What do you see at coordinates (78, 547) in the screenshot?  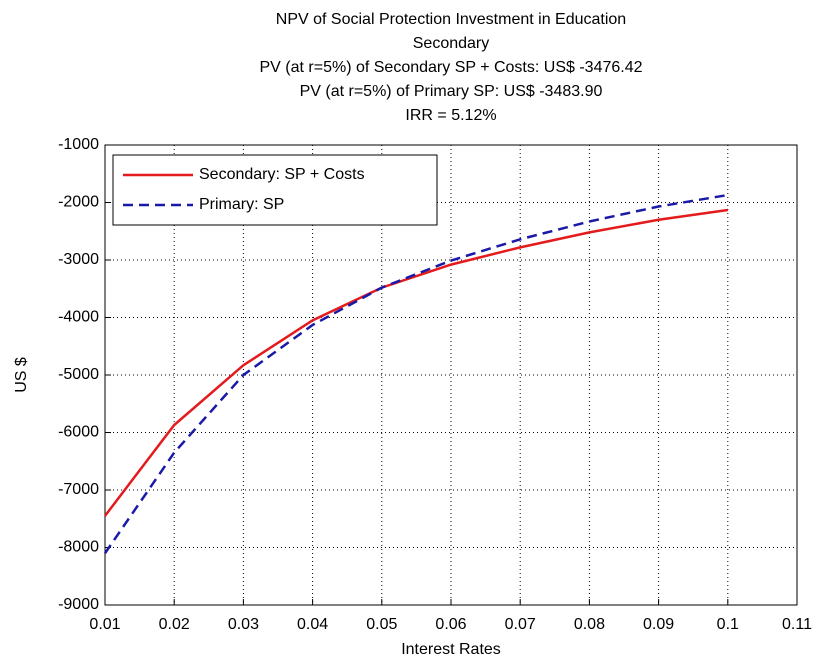 I see `y-tick-label: -8000` at bounding box center [78, 547].